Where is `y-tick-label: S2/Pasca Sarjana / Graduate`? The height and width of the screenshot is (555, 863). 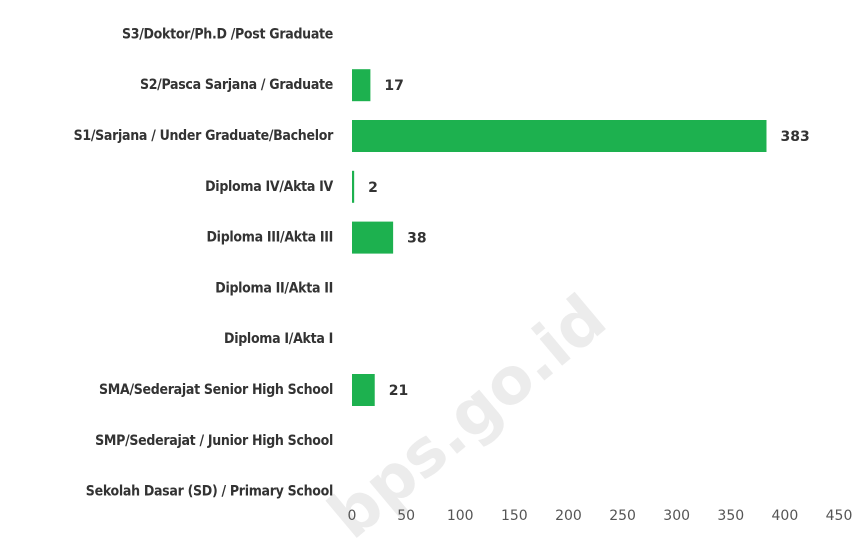 y-tick-label: S2/Pasca Sarjana / Graduate is located at coordinates (236, 85).